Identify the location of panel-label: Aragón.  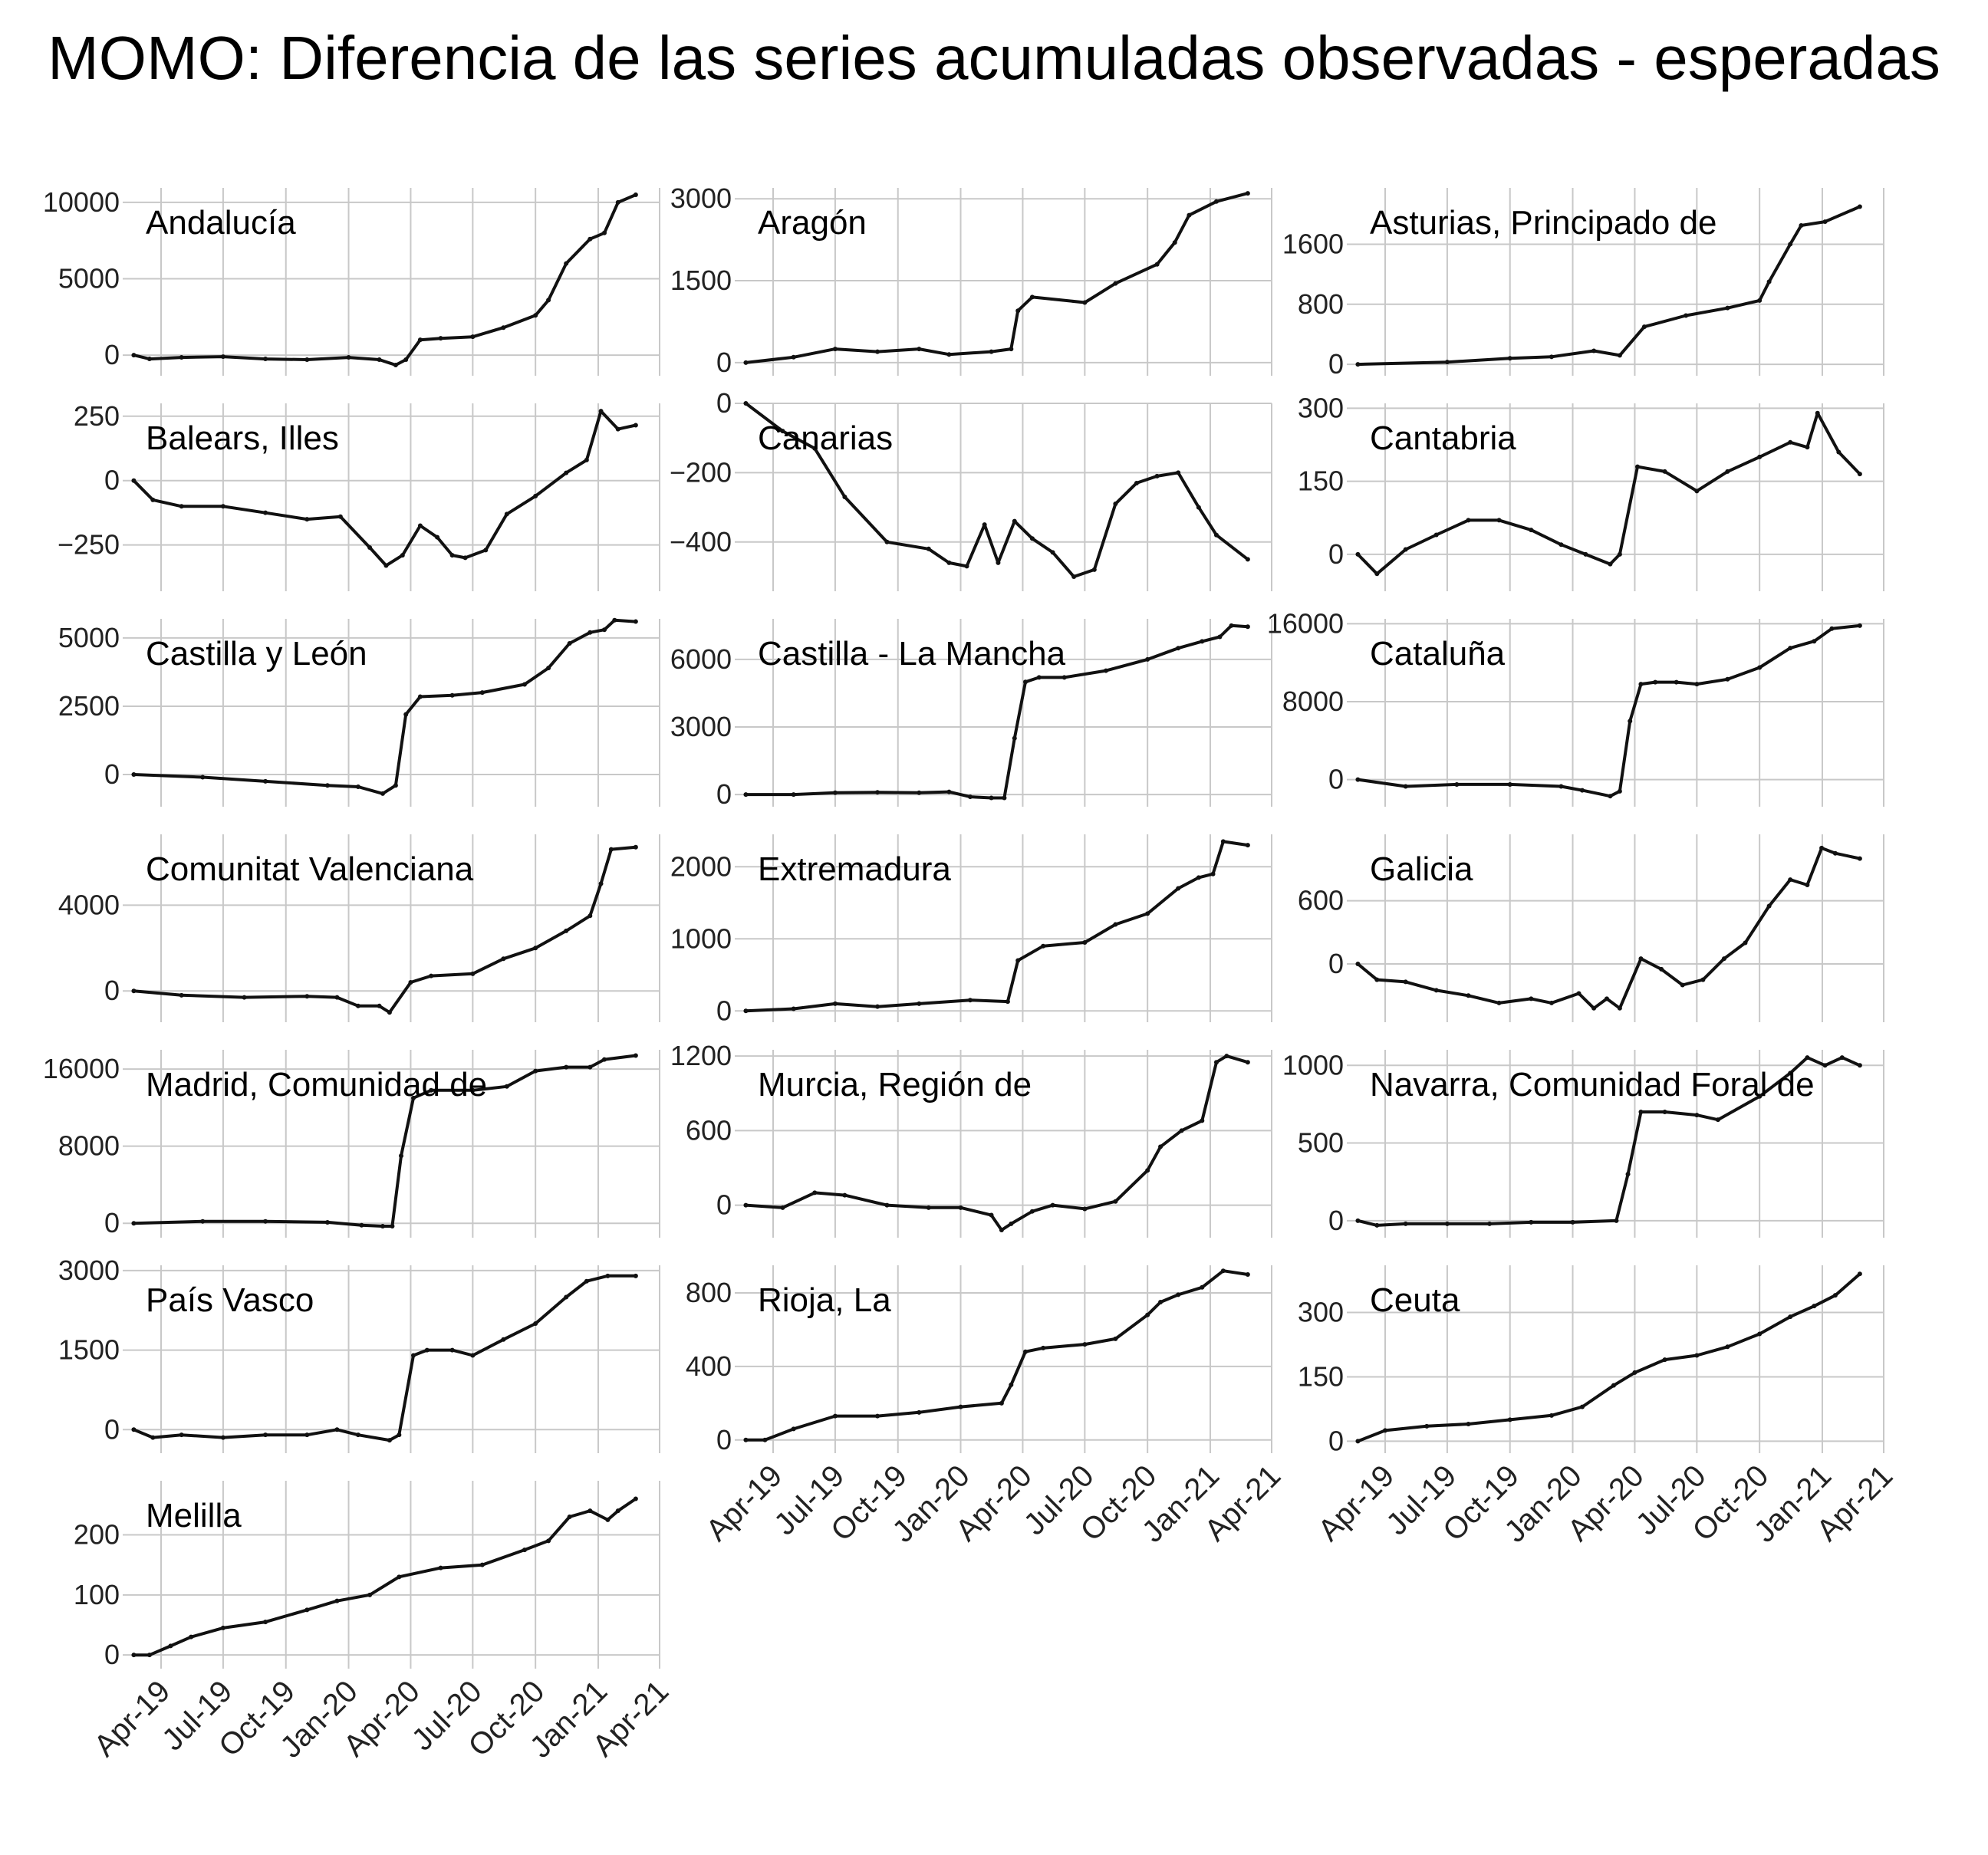
(813, 223).